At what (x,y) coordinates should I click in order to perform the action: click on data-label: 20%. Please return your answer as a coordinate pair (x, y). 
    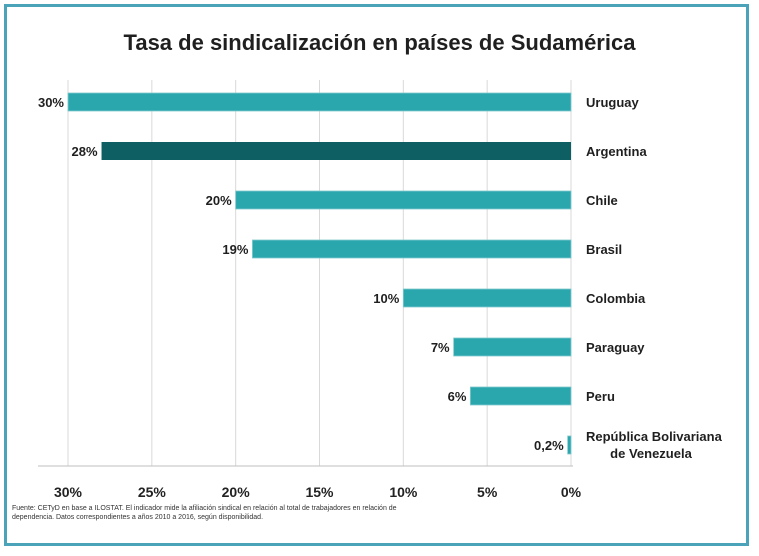
    Looking at the image, I should click on (219, 200).